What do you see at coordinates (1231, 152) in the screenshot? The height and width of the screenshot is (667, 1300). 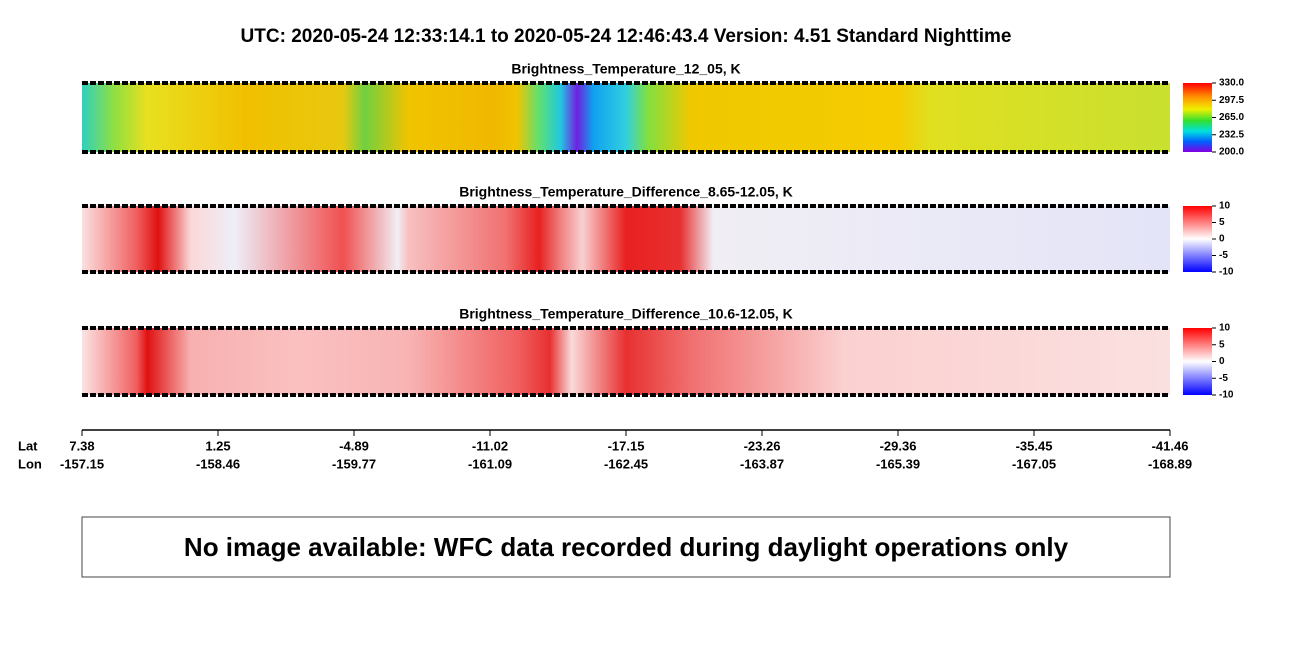 I see `colorbar-label: 200.0` at bounding box center [1231, 152].